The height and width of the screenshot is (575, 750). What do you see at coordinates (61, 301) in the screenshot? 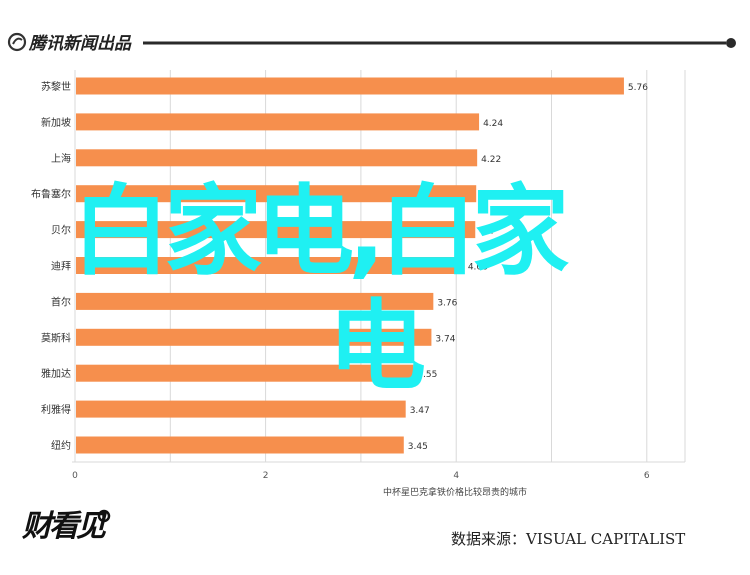
I see `category-label: 首尔` at bounding box center [61, 301].